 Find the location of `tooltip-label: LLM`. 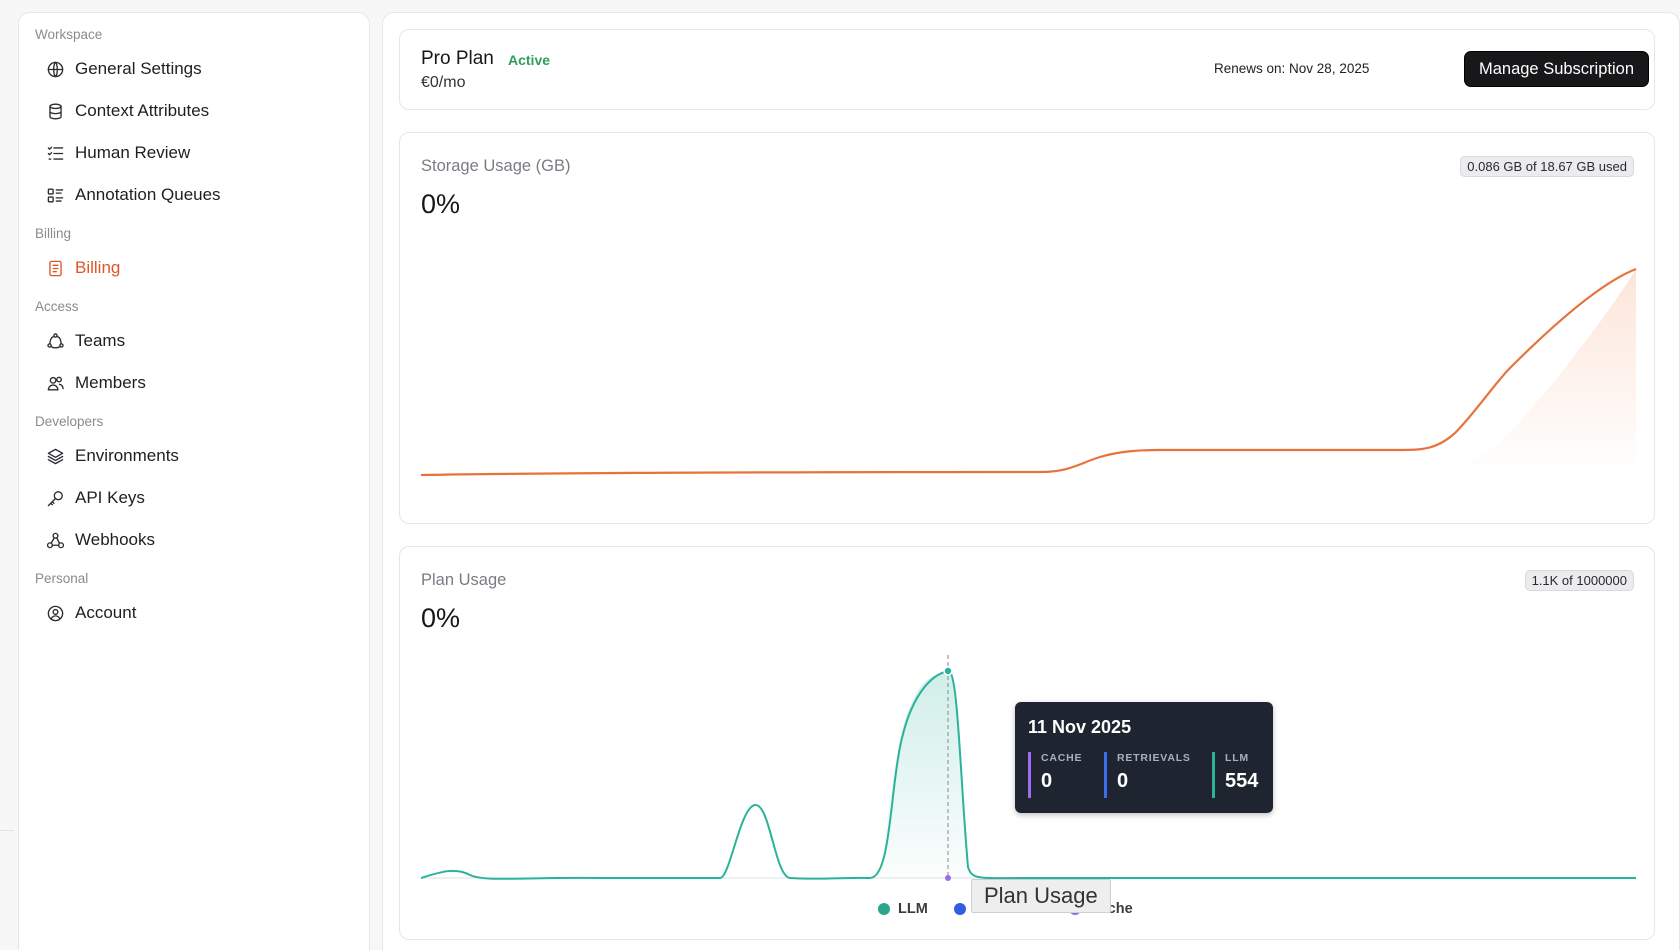

tooltip-label: LLM is located at coordinates (1237, 758).